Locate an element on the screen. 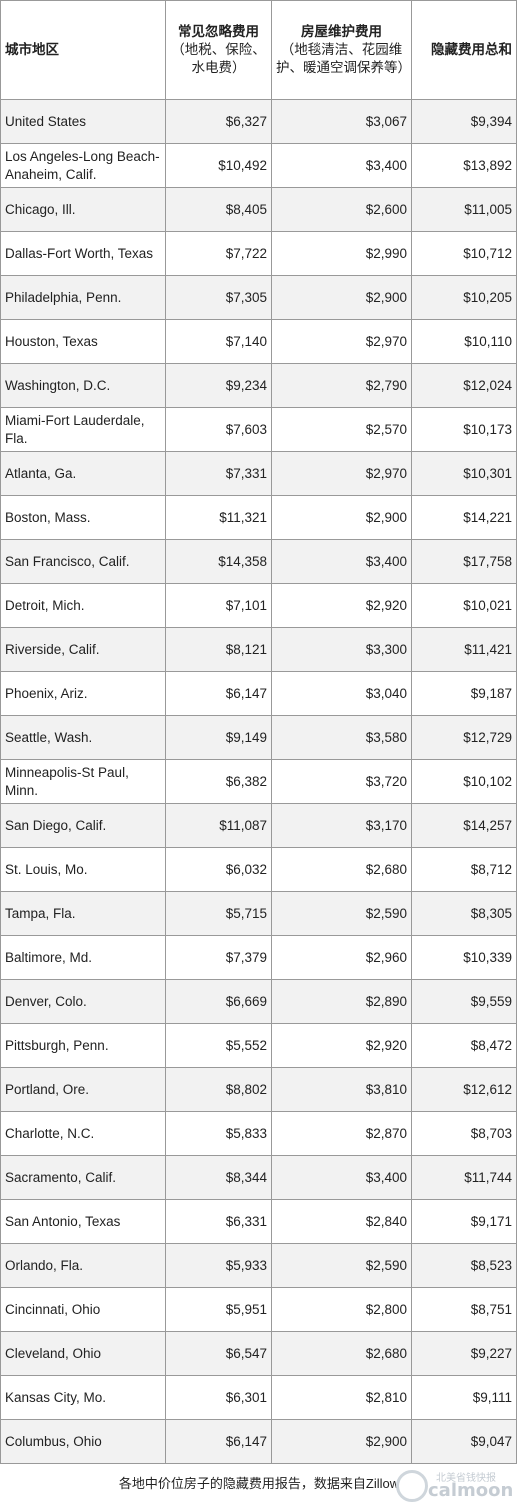 The image size is (518, 1502). cell-total-hidden-costs: $10,173 is located at coordinates (464, 429).